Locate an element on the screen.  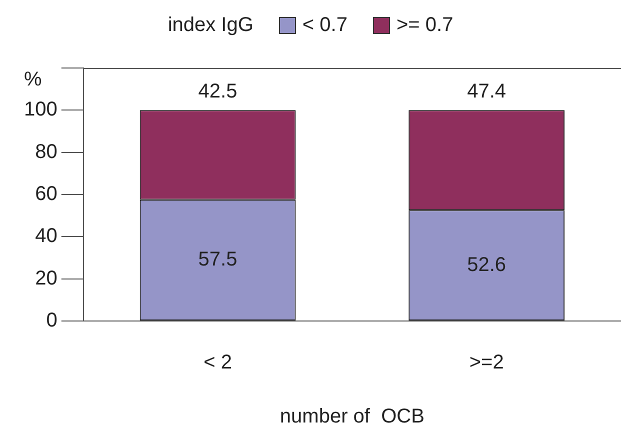
y-tick-label: 40 is located at coordinates (46, 236).